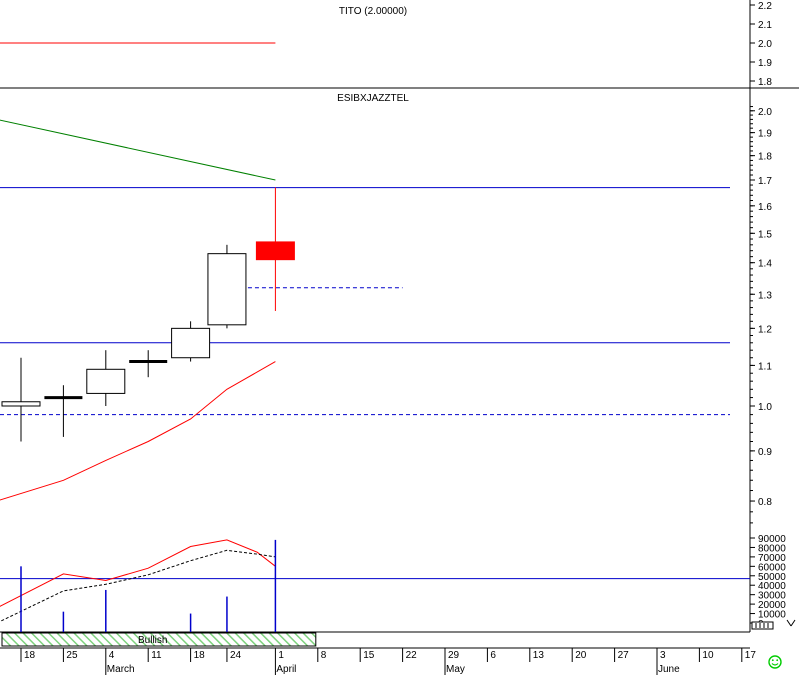  I want to click on x-tick-label: 4, so click(112, 655).